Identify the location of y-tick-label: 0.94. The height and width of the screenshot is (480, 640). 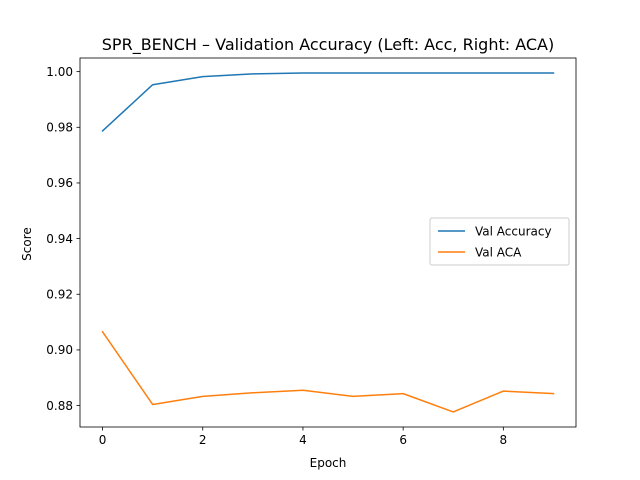
(59, 239).